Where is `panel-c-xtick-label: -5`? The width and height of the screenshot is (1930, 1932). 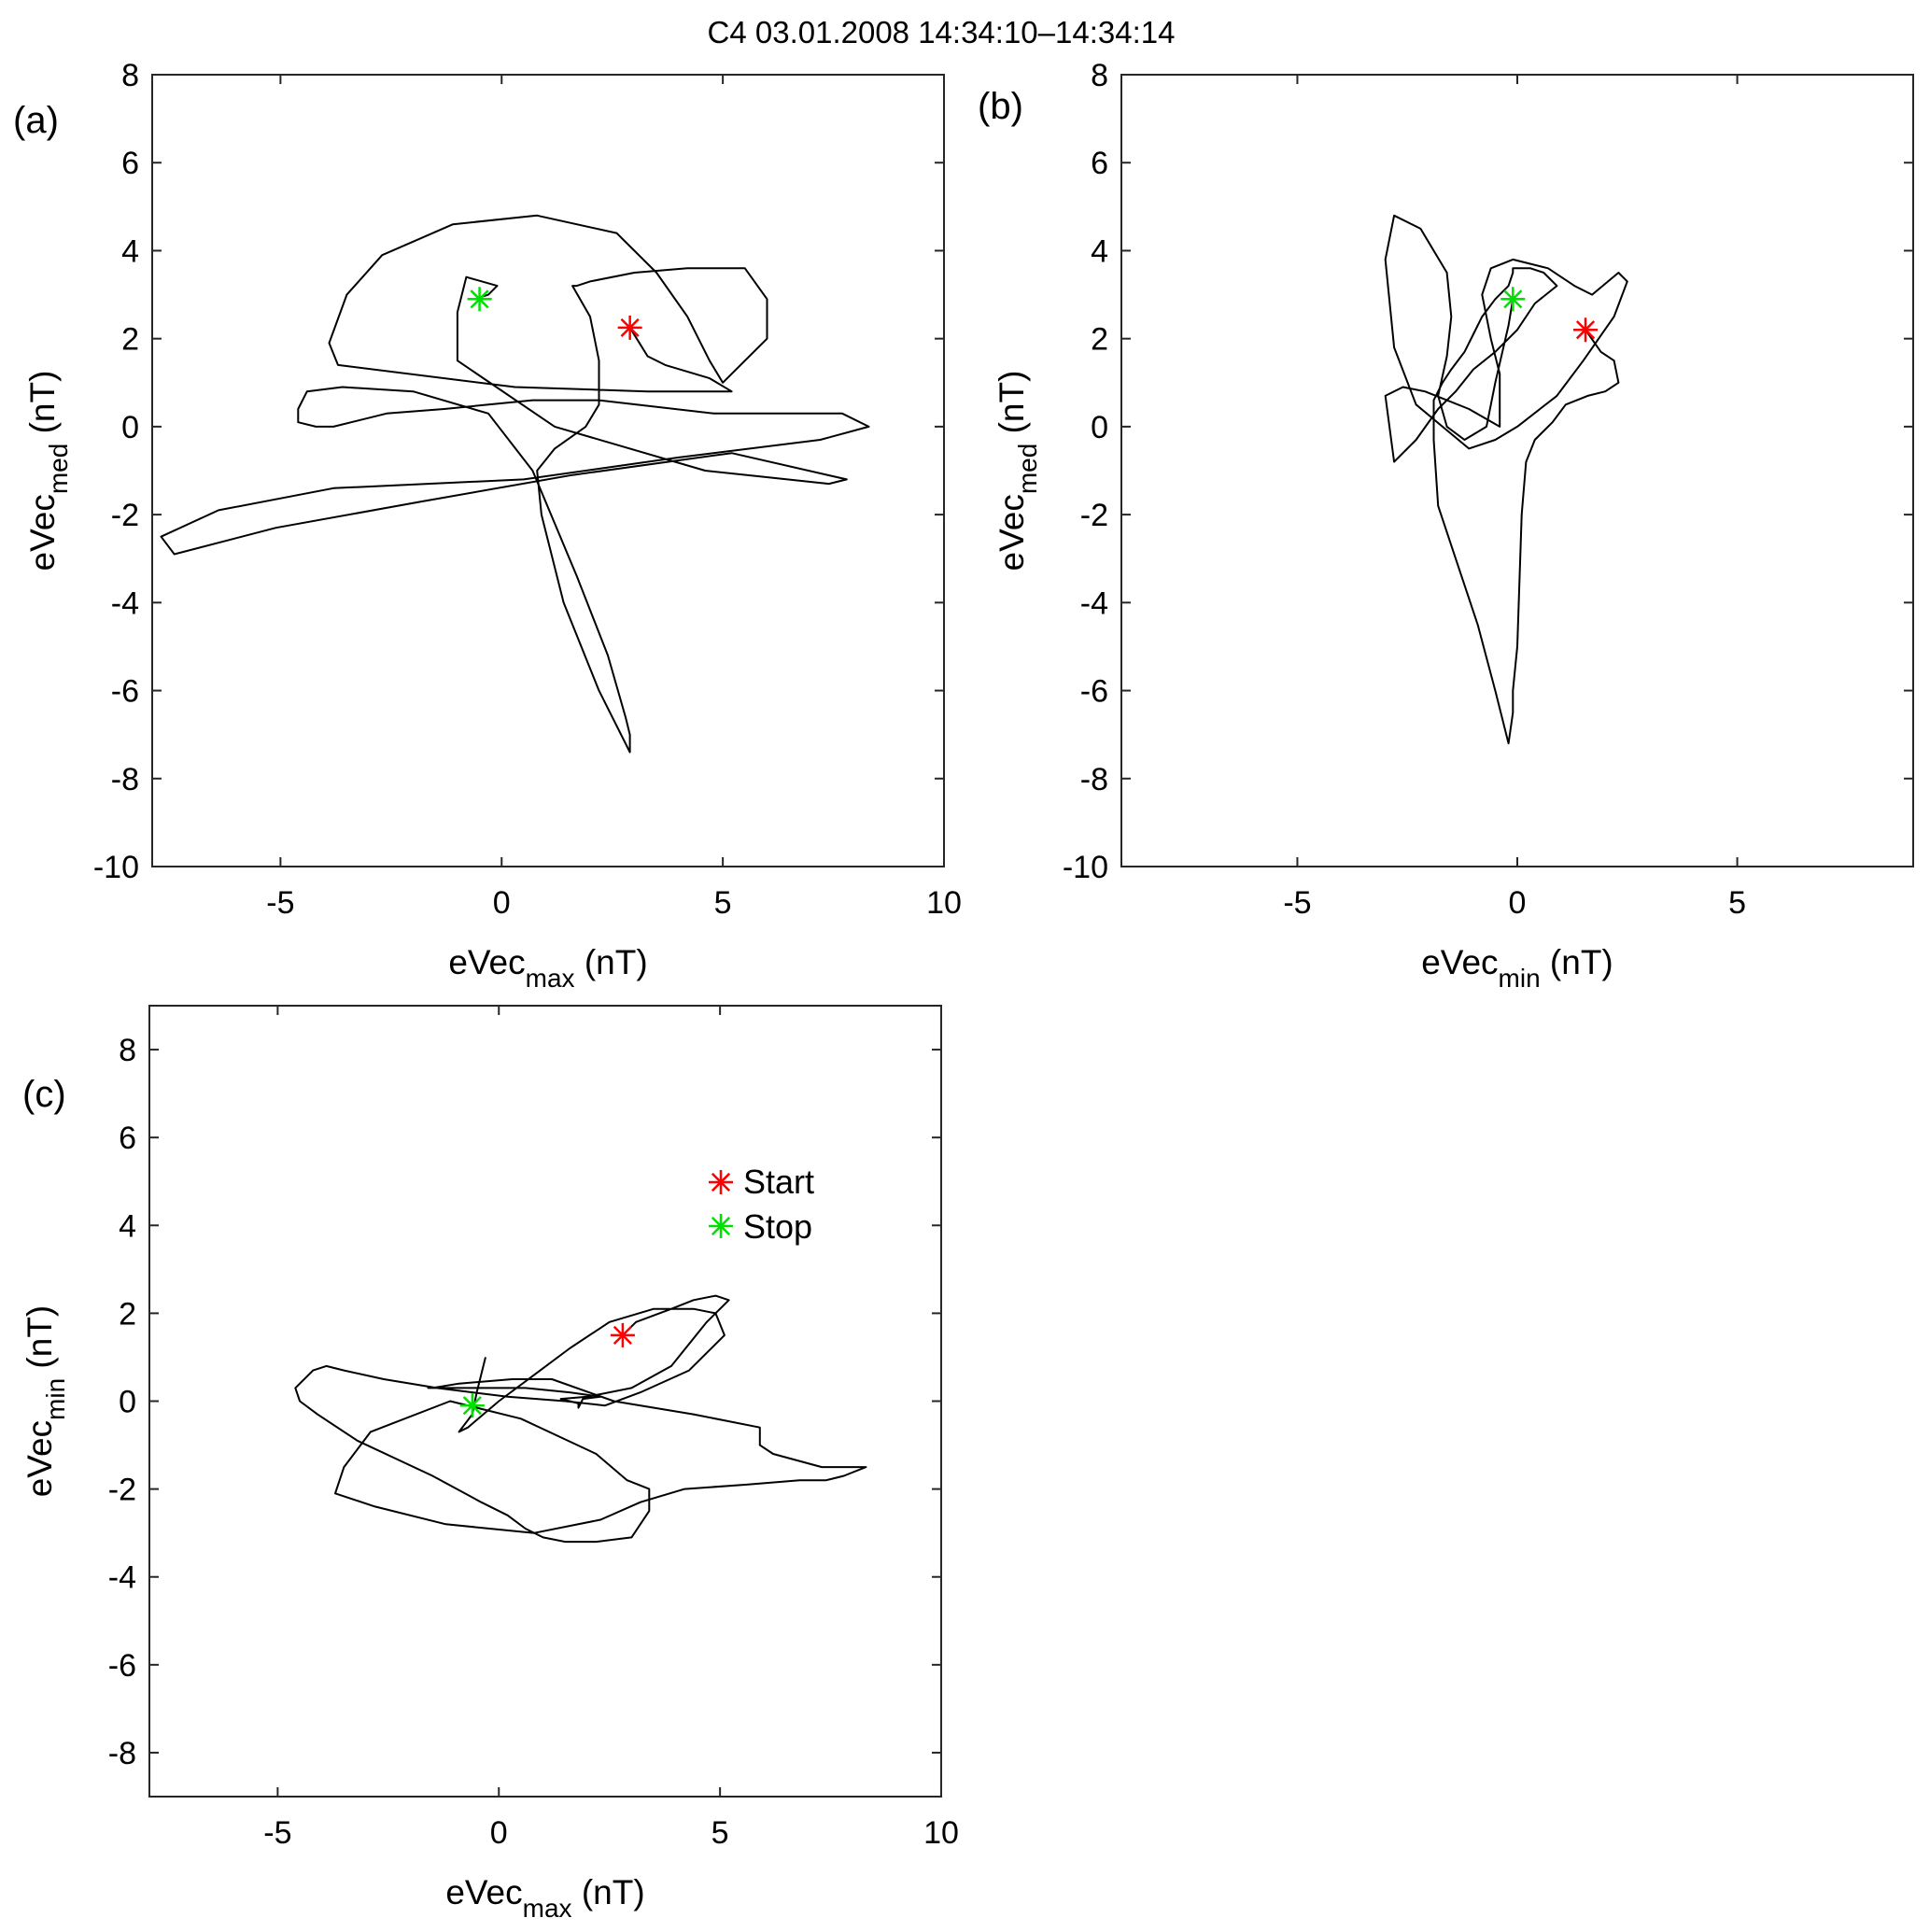
panel-c-xtick-label: -5 is located at coordinates (277, 1833).